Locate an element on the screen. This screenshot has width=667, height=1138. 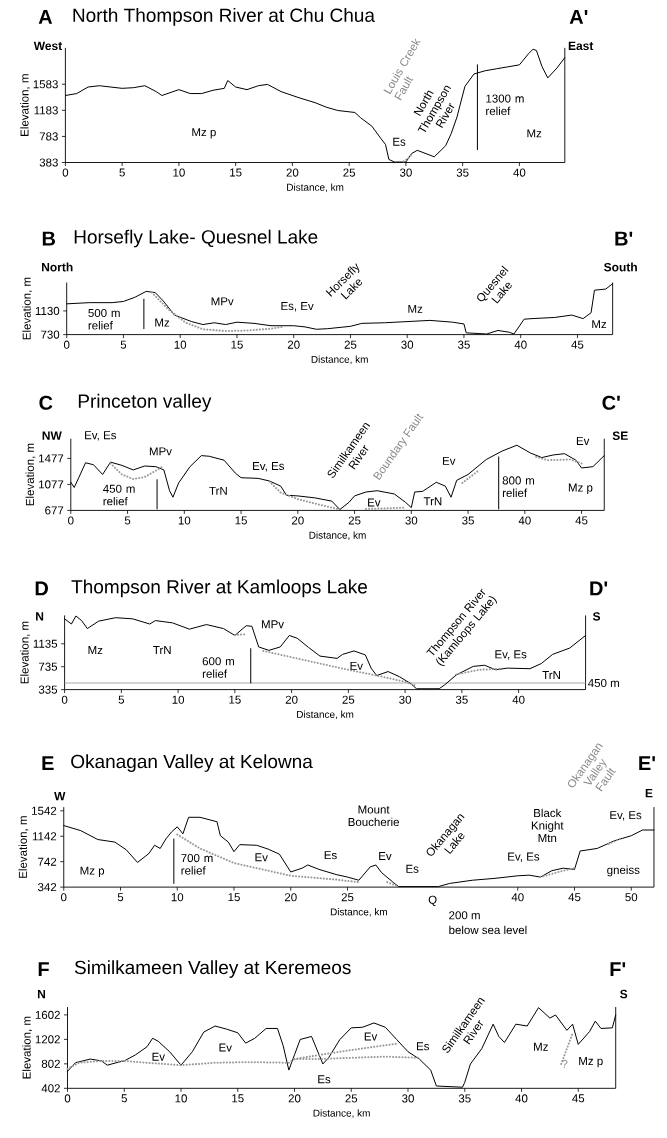
text: B' is located at coordinates (624, 238).